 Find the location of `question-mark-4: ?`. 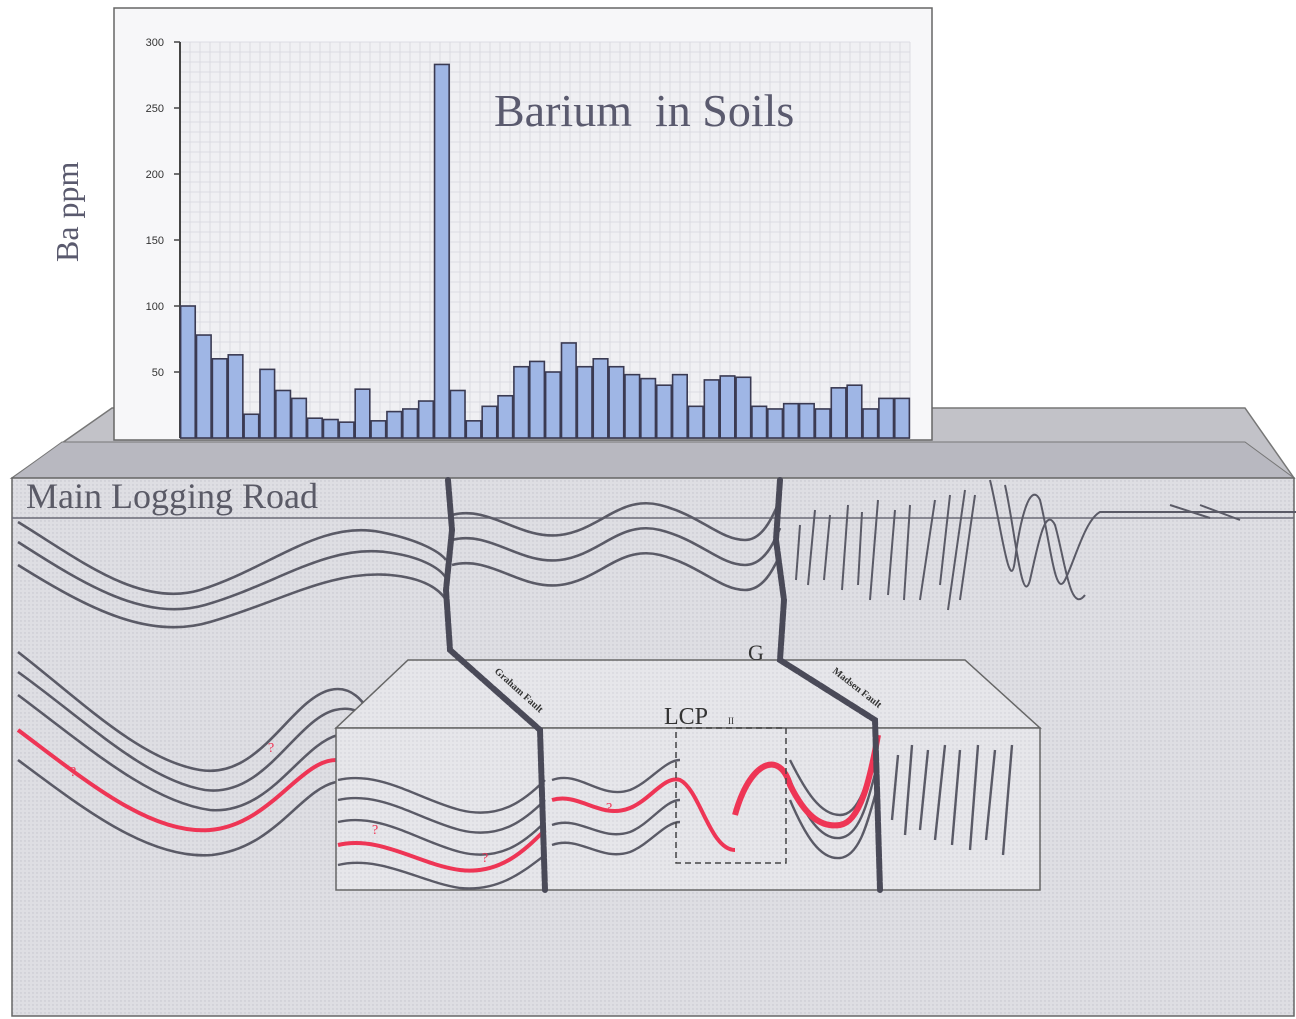

question-mark-4: ? is located at coordinates (485, 858).